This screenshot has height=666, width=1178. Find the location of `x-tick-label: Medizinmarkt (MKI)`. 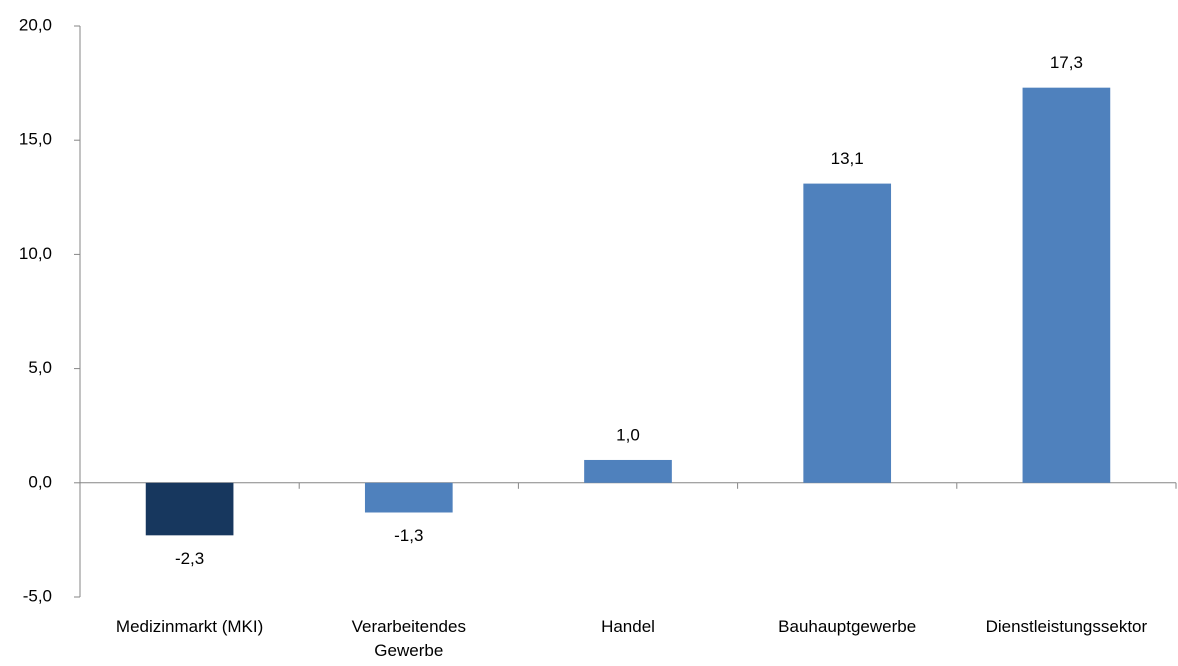

x-tick-label: Medizinmarkt (MKI) is located at coordinates (189, 626).